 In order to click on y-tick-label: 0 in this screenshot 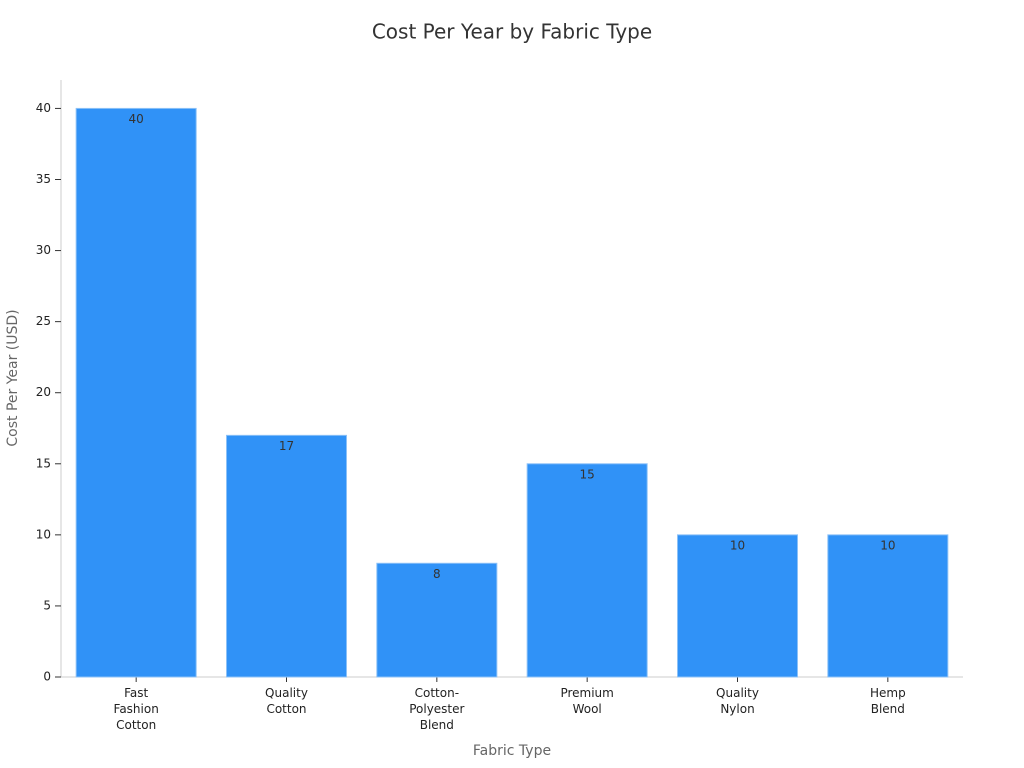, I will do `click(47, 677)`.